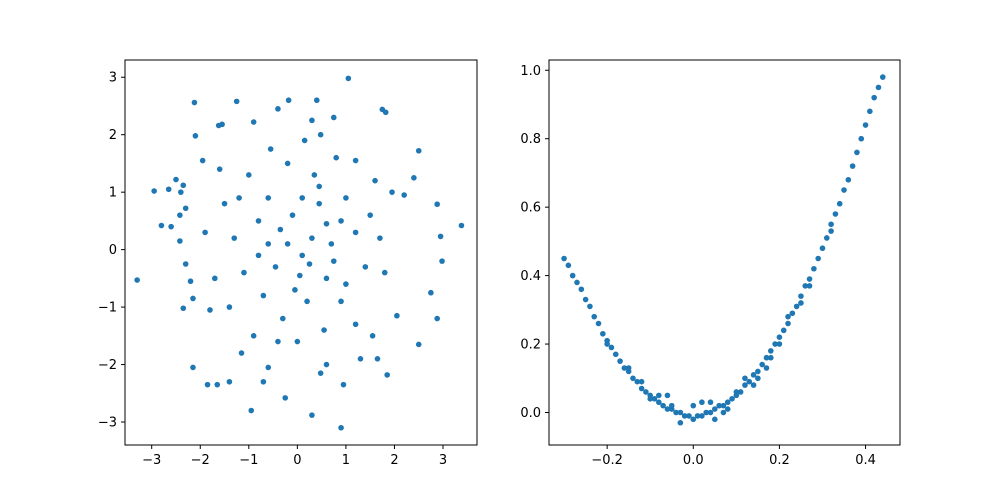  I want to click on y-tick-label: 0.4, so click(530, 276).